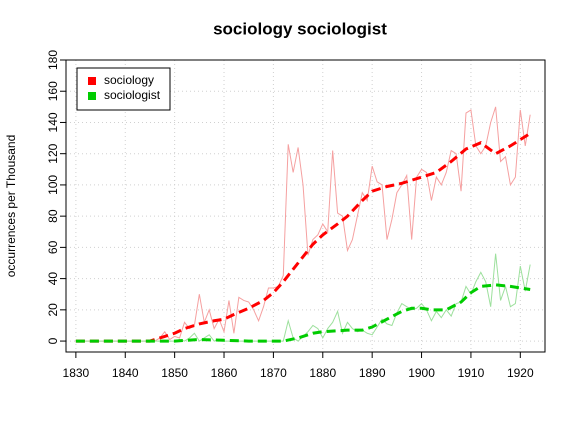  Describe the element at coordinates (53, 247) in the screenshot. I see `y-tick-label: 60` at that location.